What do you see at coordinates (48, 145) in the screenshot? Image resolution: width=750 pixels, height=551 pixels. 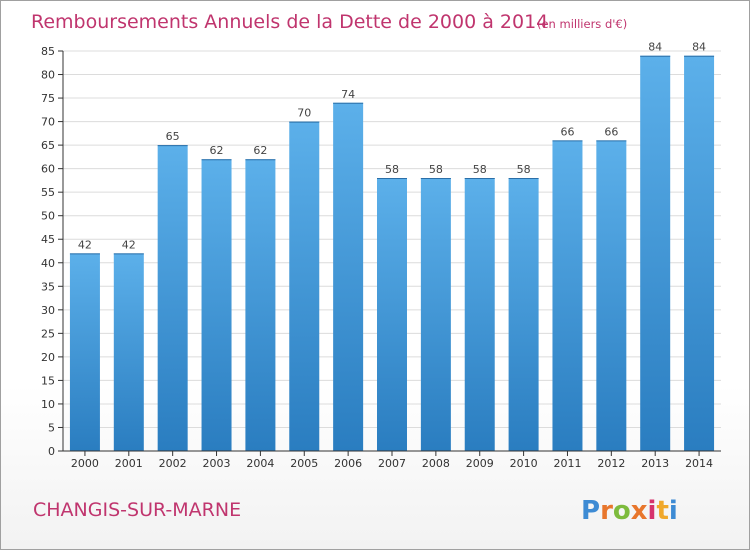 I see `y-tick-label: 65` at bounding box center [48, 145].